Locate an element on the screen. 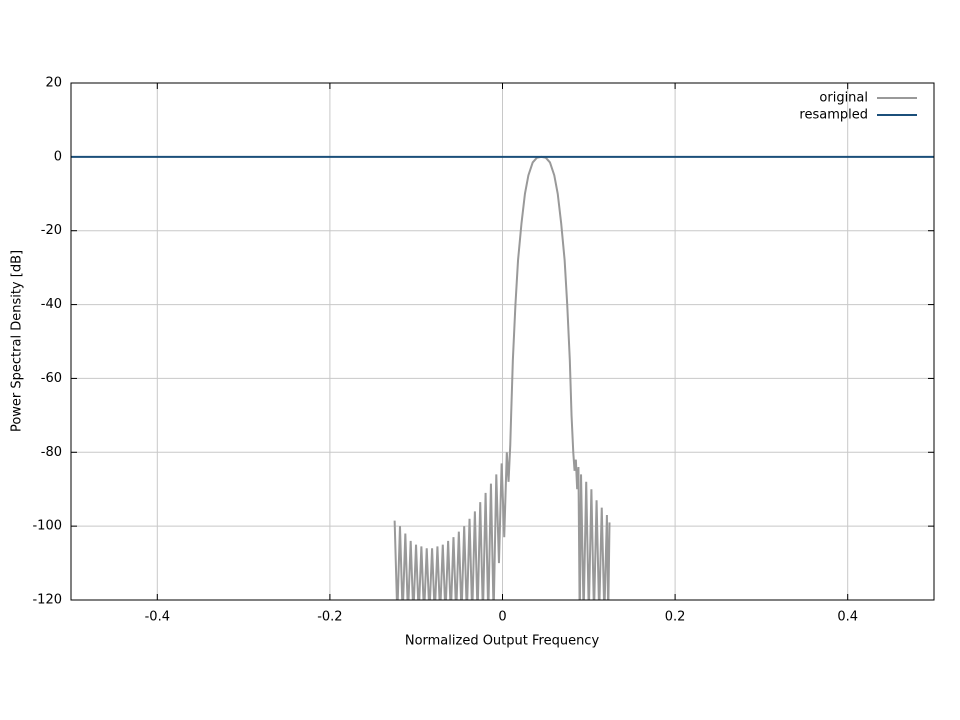  y-tick-label: -60 is located at coordinates (51, 378).